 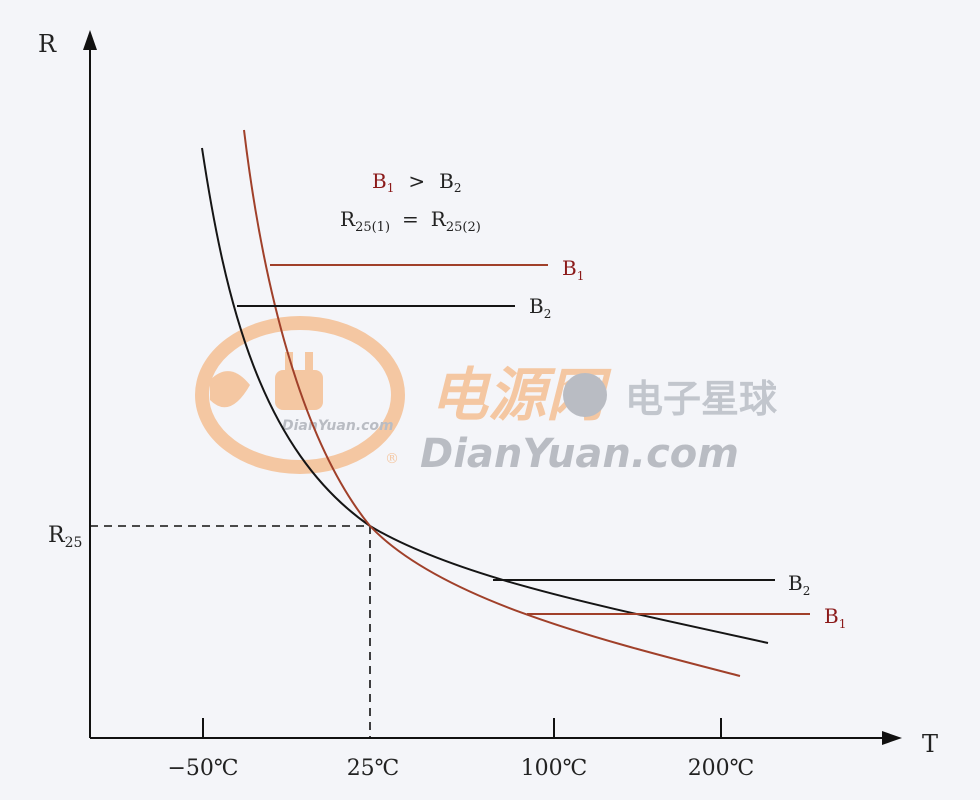 What do you see at coordinates (585, 395) in the screenshot?
I see `watermark-star-icon` at bounding box center [585, 395].